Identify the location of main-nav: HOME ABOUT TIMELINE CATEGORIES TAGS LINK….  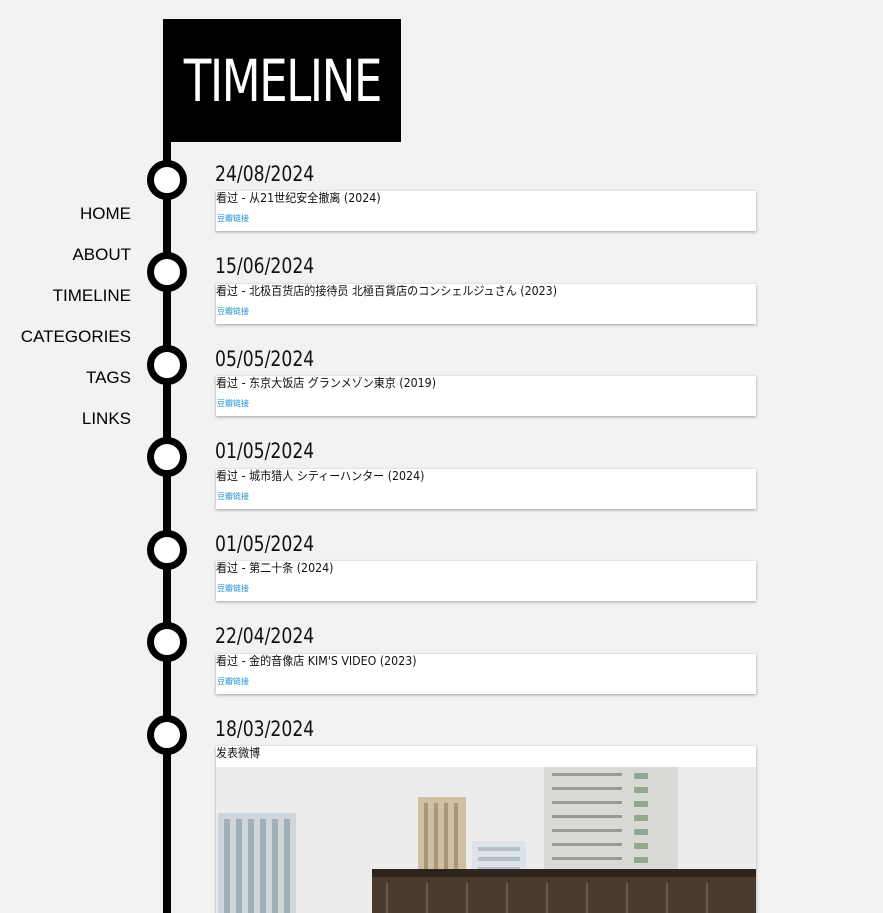
(65, 323).